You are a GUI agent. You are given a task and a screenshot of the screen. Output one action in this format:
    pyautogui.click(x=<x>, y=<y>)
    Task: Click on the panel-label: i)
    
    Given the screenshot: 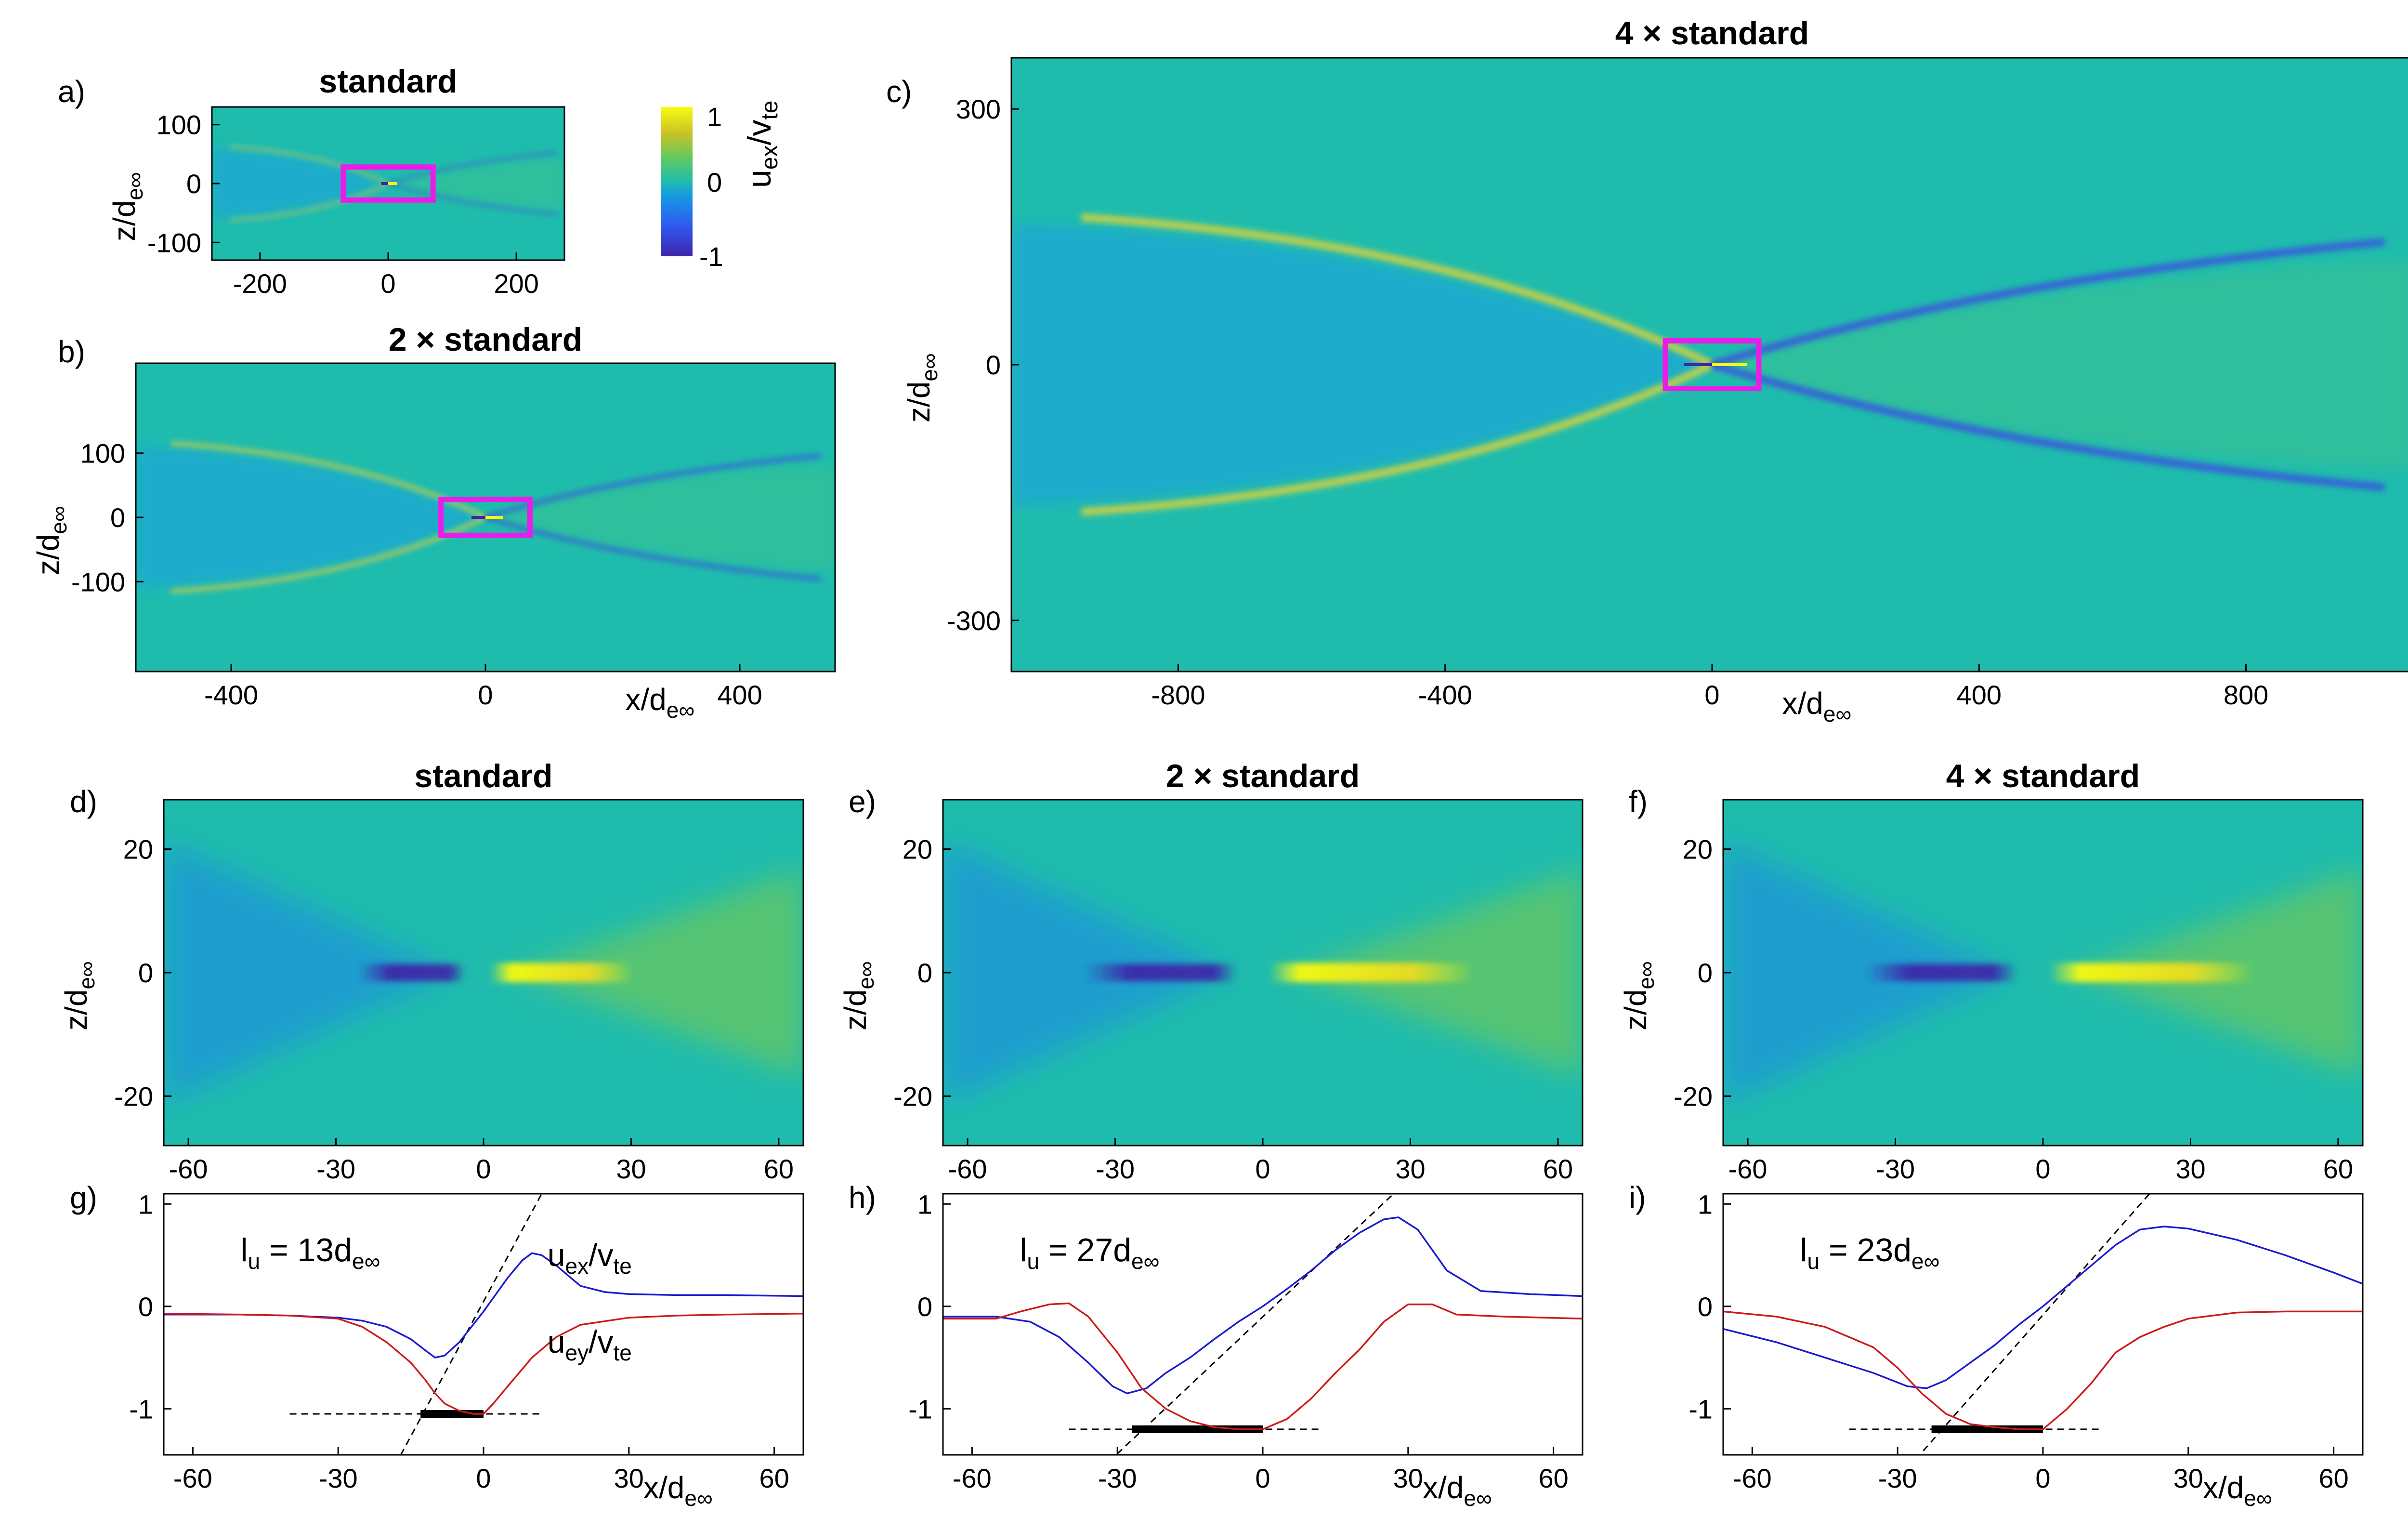 What is the action you would take?
    pyautogui.click(x=1637, y=1198)
    